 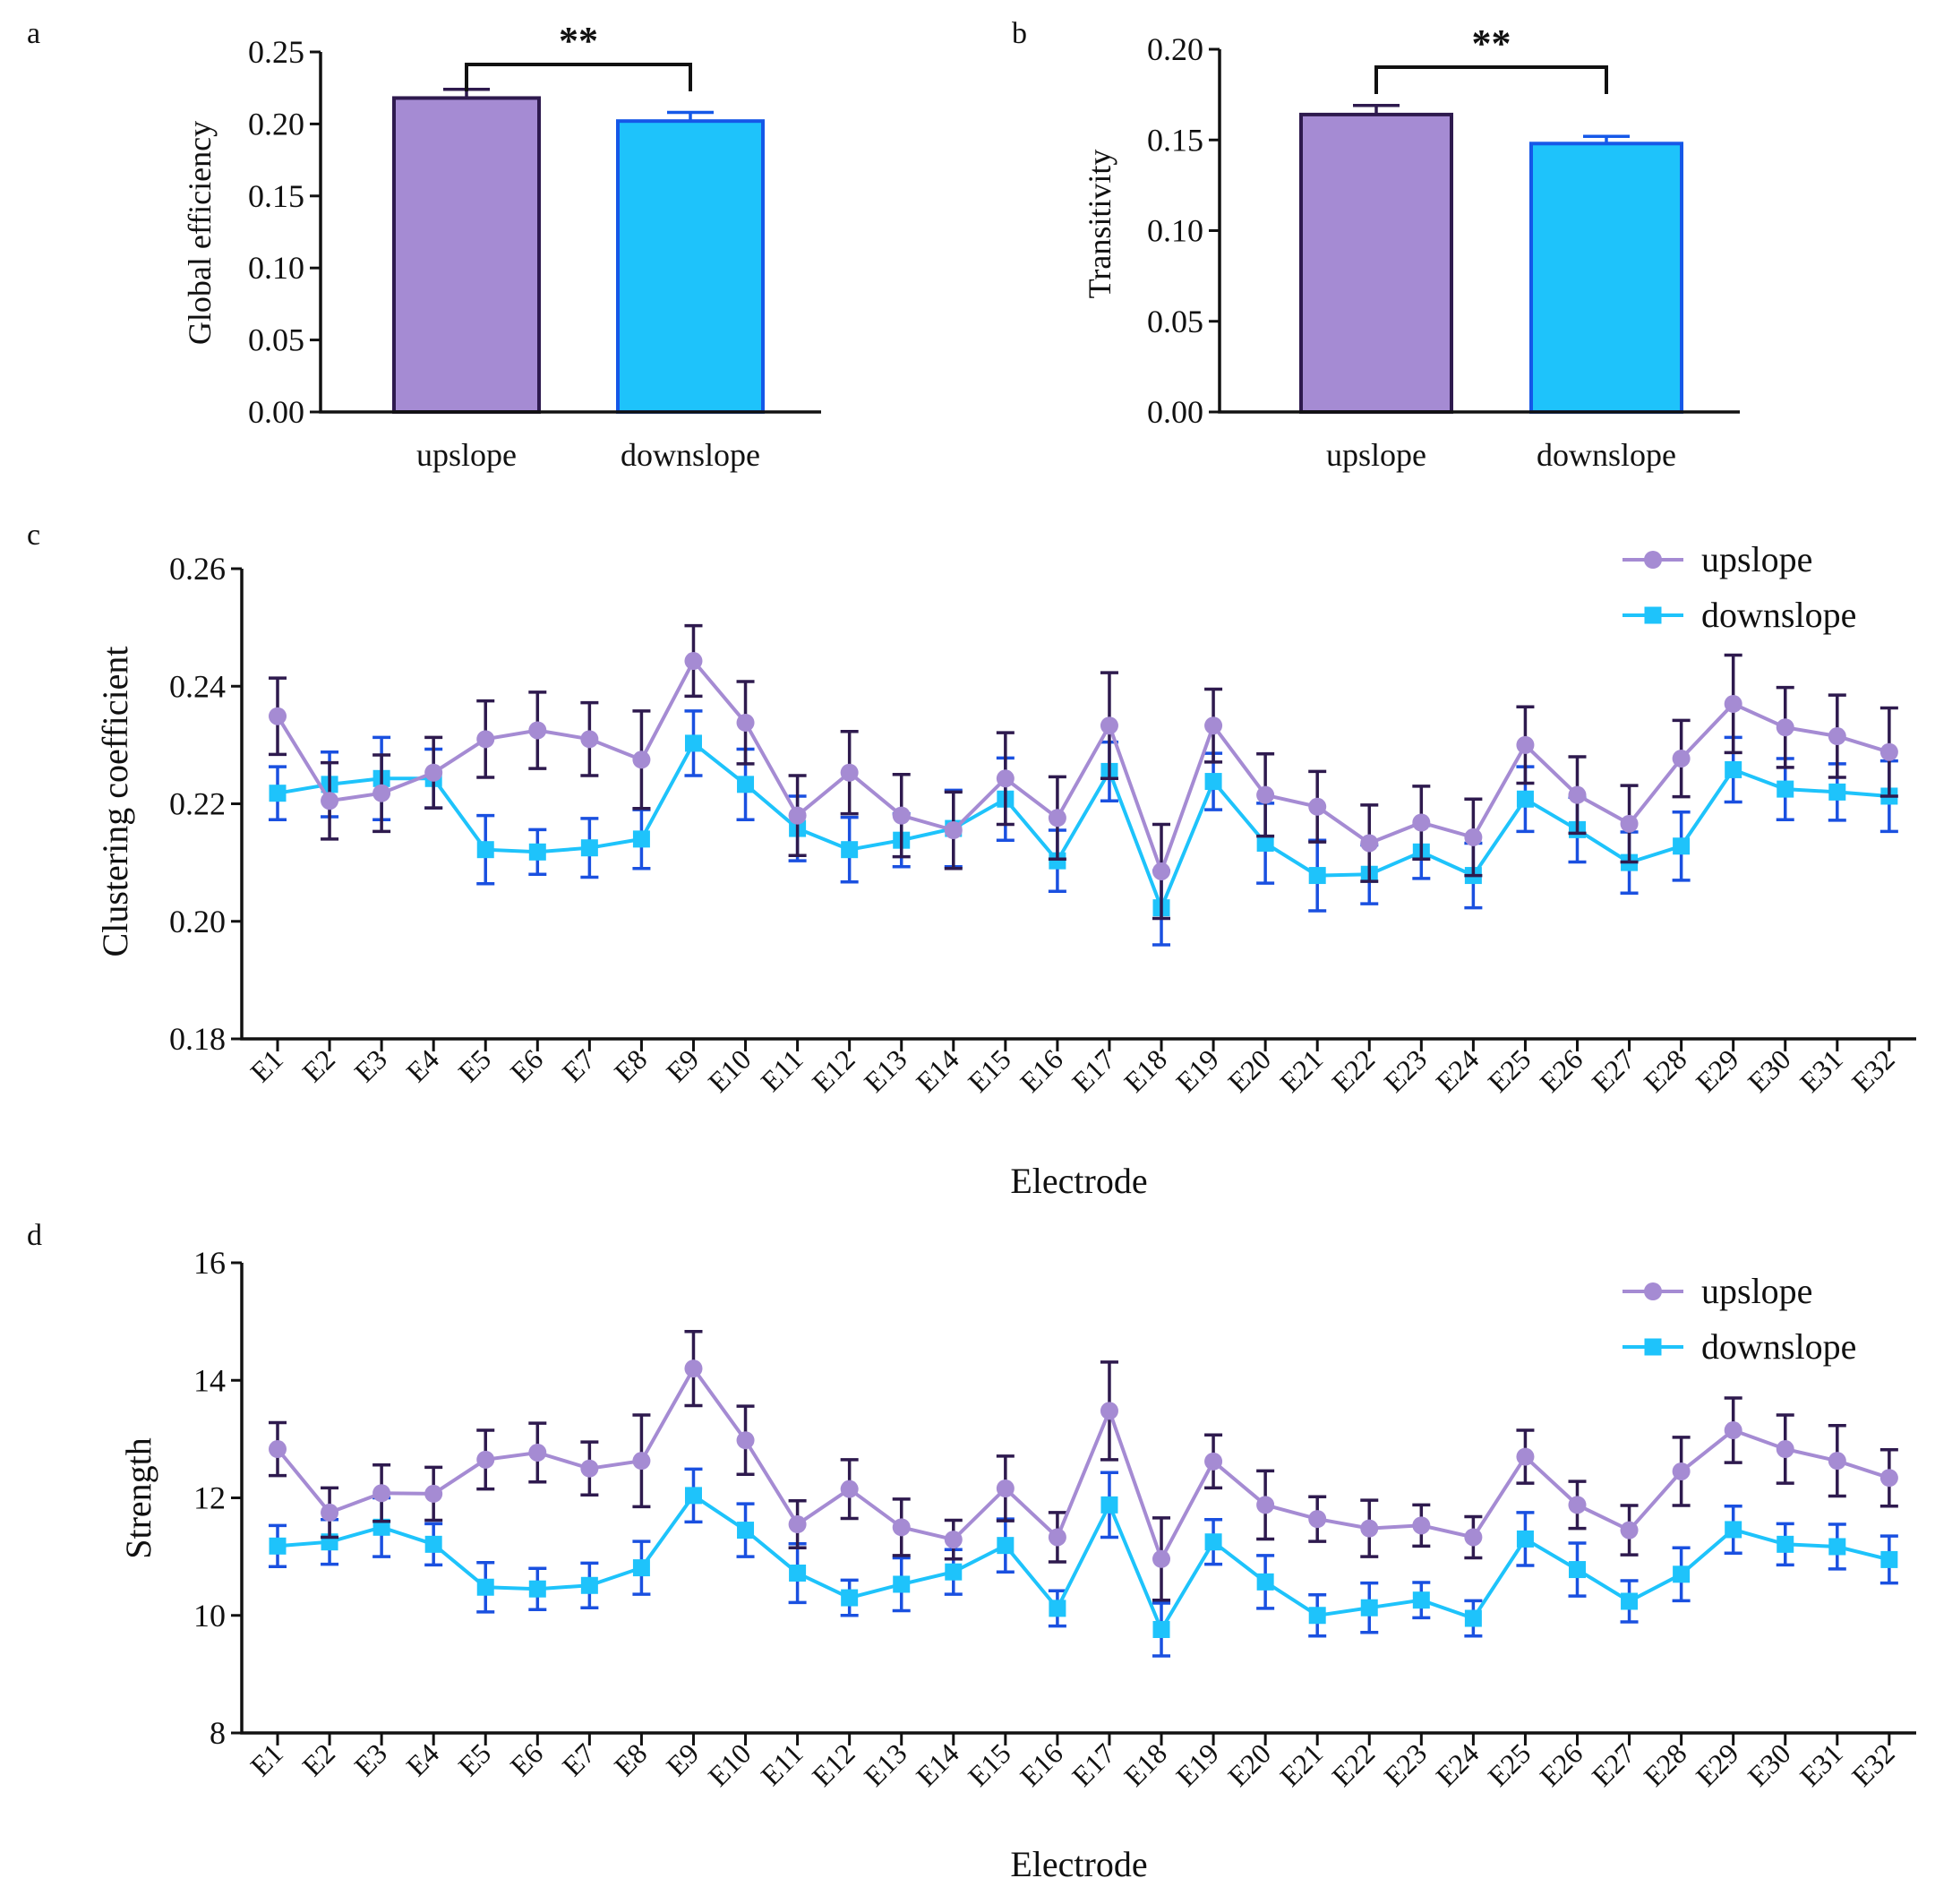 I want to click on x-tick-label: downslope, so click(x=690, y=455).